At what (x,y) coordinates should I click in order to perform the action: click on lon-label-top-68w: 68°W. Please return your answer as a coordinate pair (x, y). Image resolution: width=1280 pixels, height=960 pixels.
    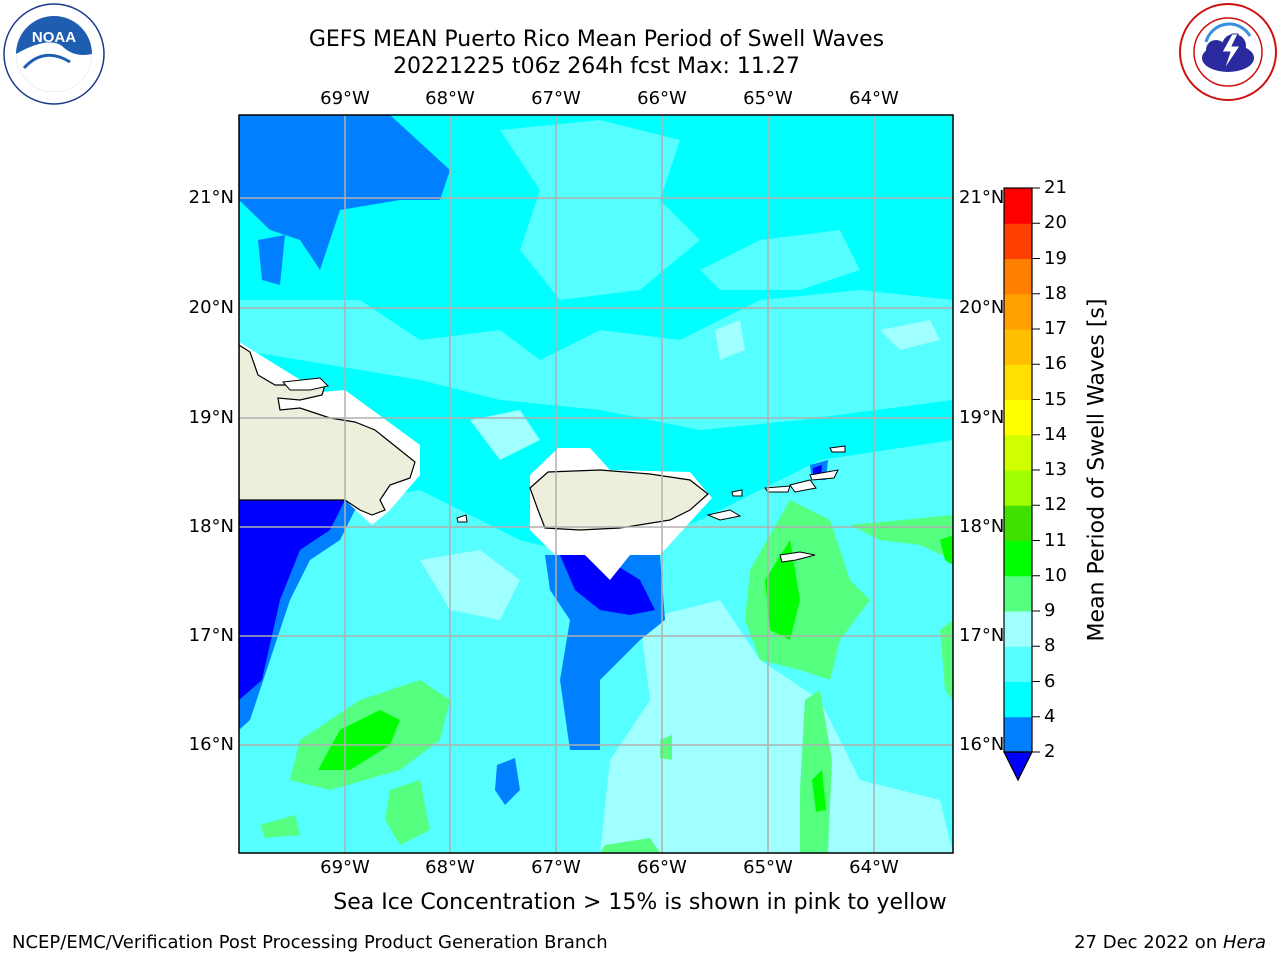
    Looking at the image, I should click on (450, 98).